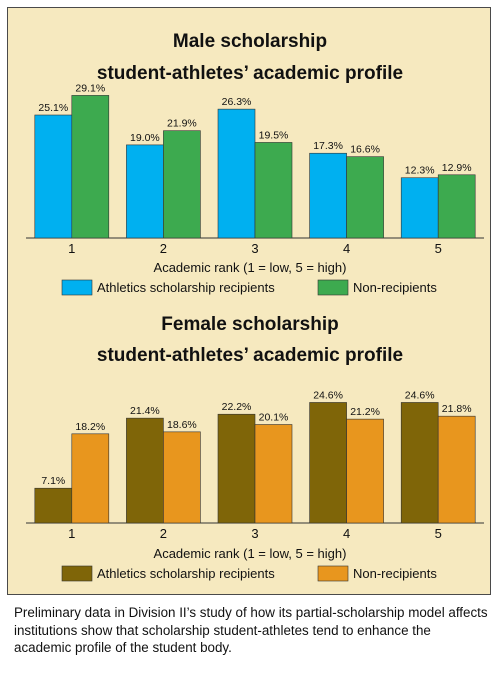  Describe the element at coordinates (77, 287) in the screenshot. I see `male-legend-swatch-recipients` at that location.